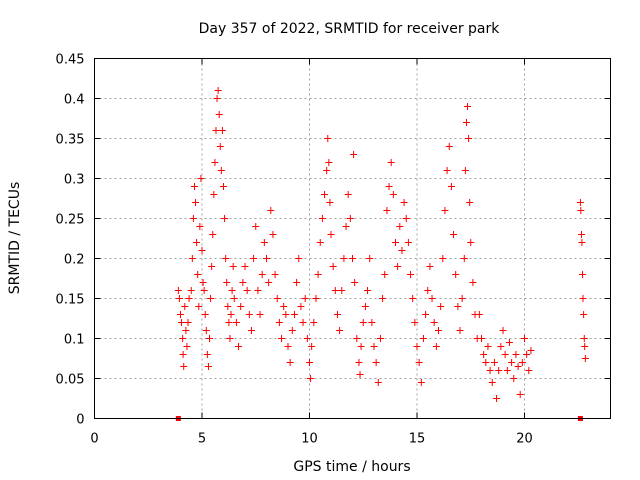  What do you see at coordinates (70, 220) in the screenshot?
I see `y-tick-label: 0.25` at bounding box center [70, 220].